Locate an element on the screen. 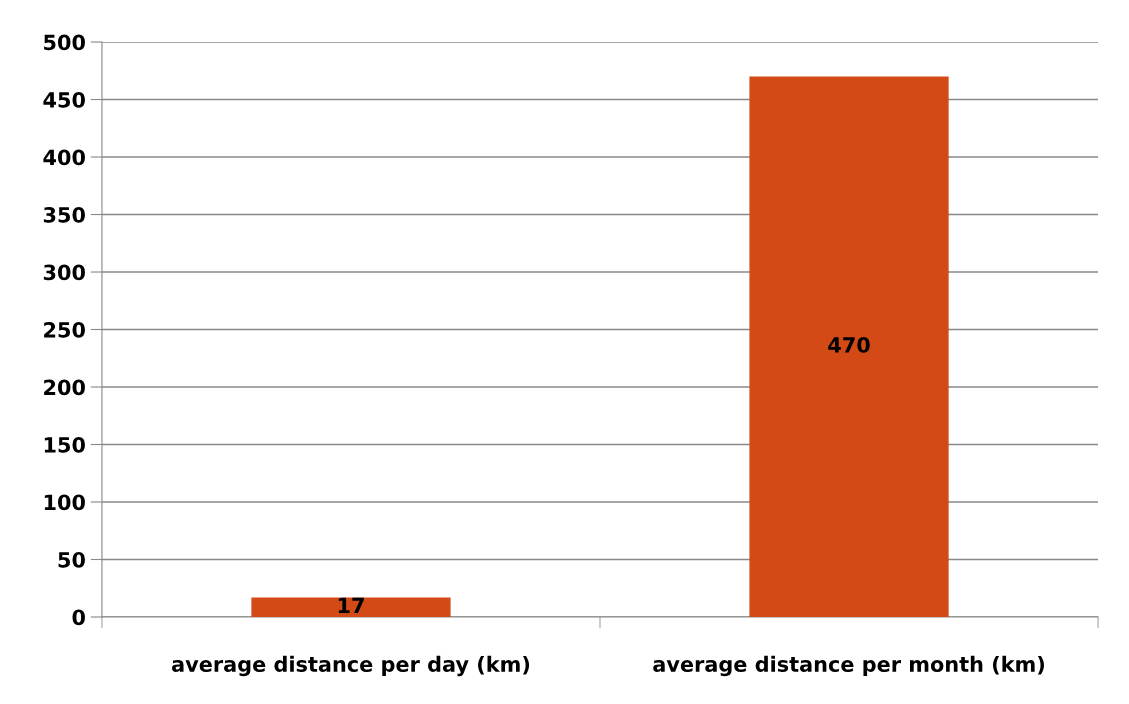 The height and width of the screenshot is (704, 1129). y-tick-label: 350 is located at coordinates (64, 214).